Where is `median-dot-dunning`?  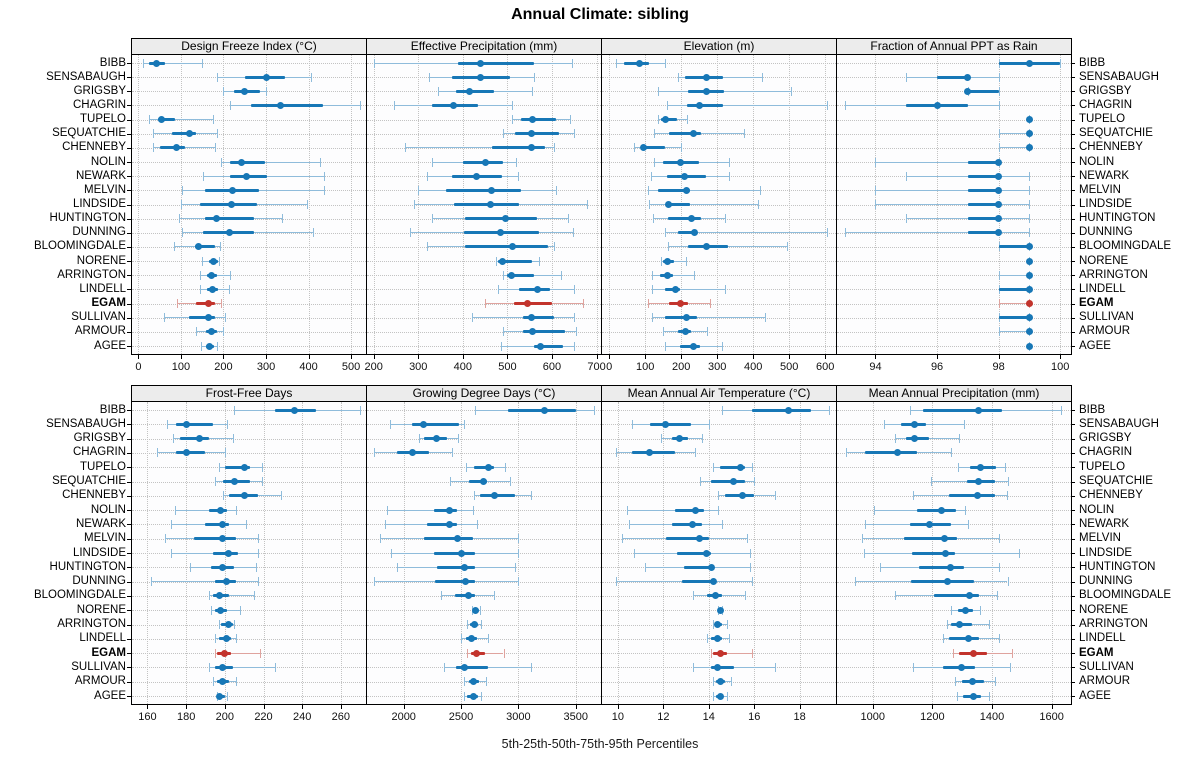 median-dot-dunning is located at coordinates (695, 233).